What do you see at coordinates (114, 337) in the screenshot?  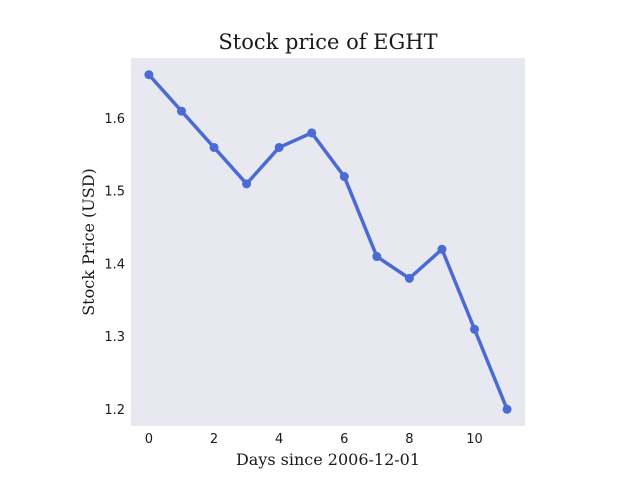 I see `y-tick-label: 1.3` at bounding box center [114, 337].